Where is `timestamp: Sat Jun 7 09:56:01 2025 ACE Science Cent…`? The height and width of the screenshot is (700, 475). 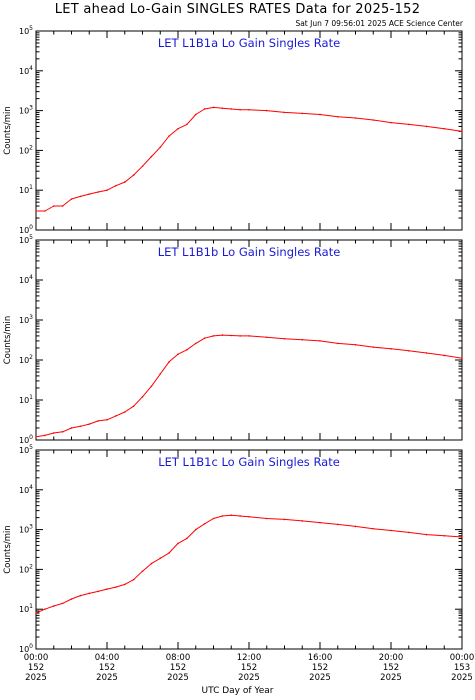
timestamp: Sat Jun 7 09:56:01 2025 ACE Science Cent… is located at coordinates (379, 23).